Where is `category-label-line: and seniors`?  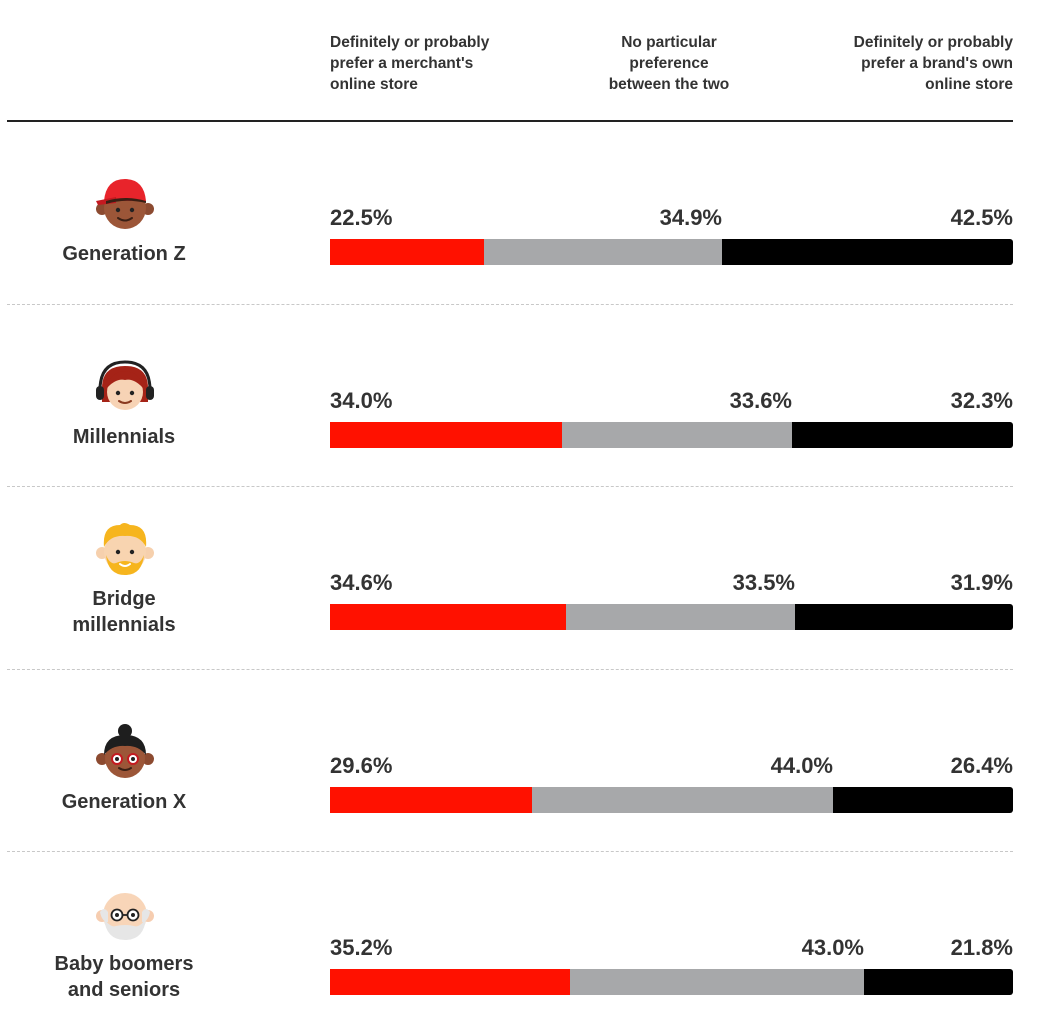 category-label-line: and seniors is located at coordinates (124, 990).